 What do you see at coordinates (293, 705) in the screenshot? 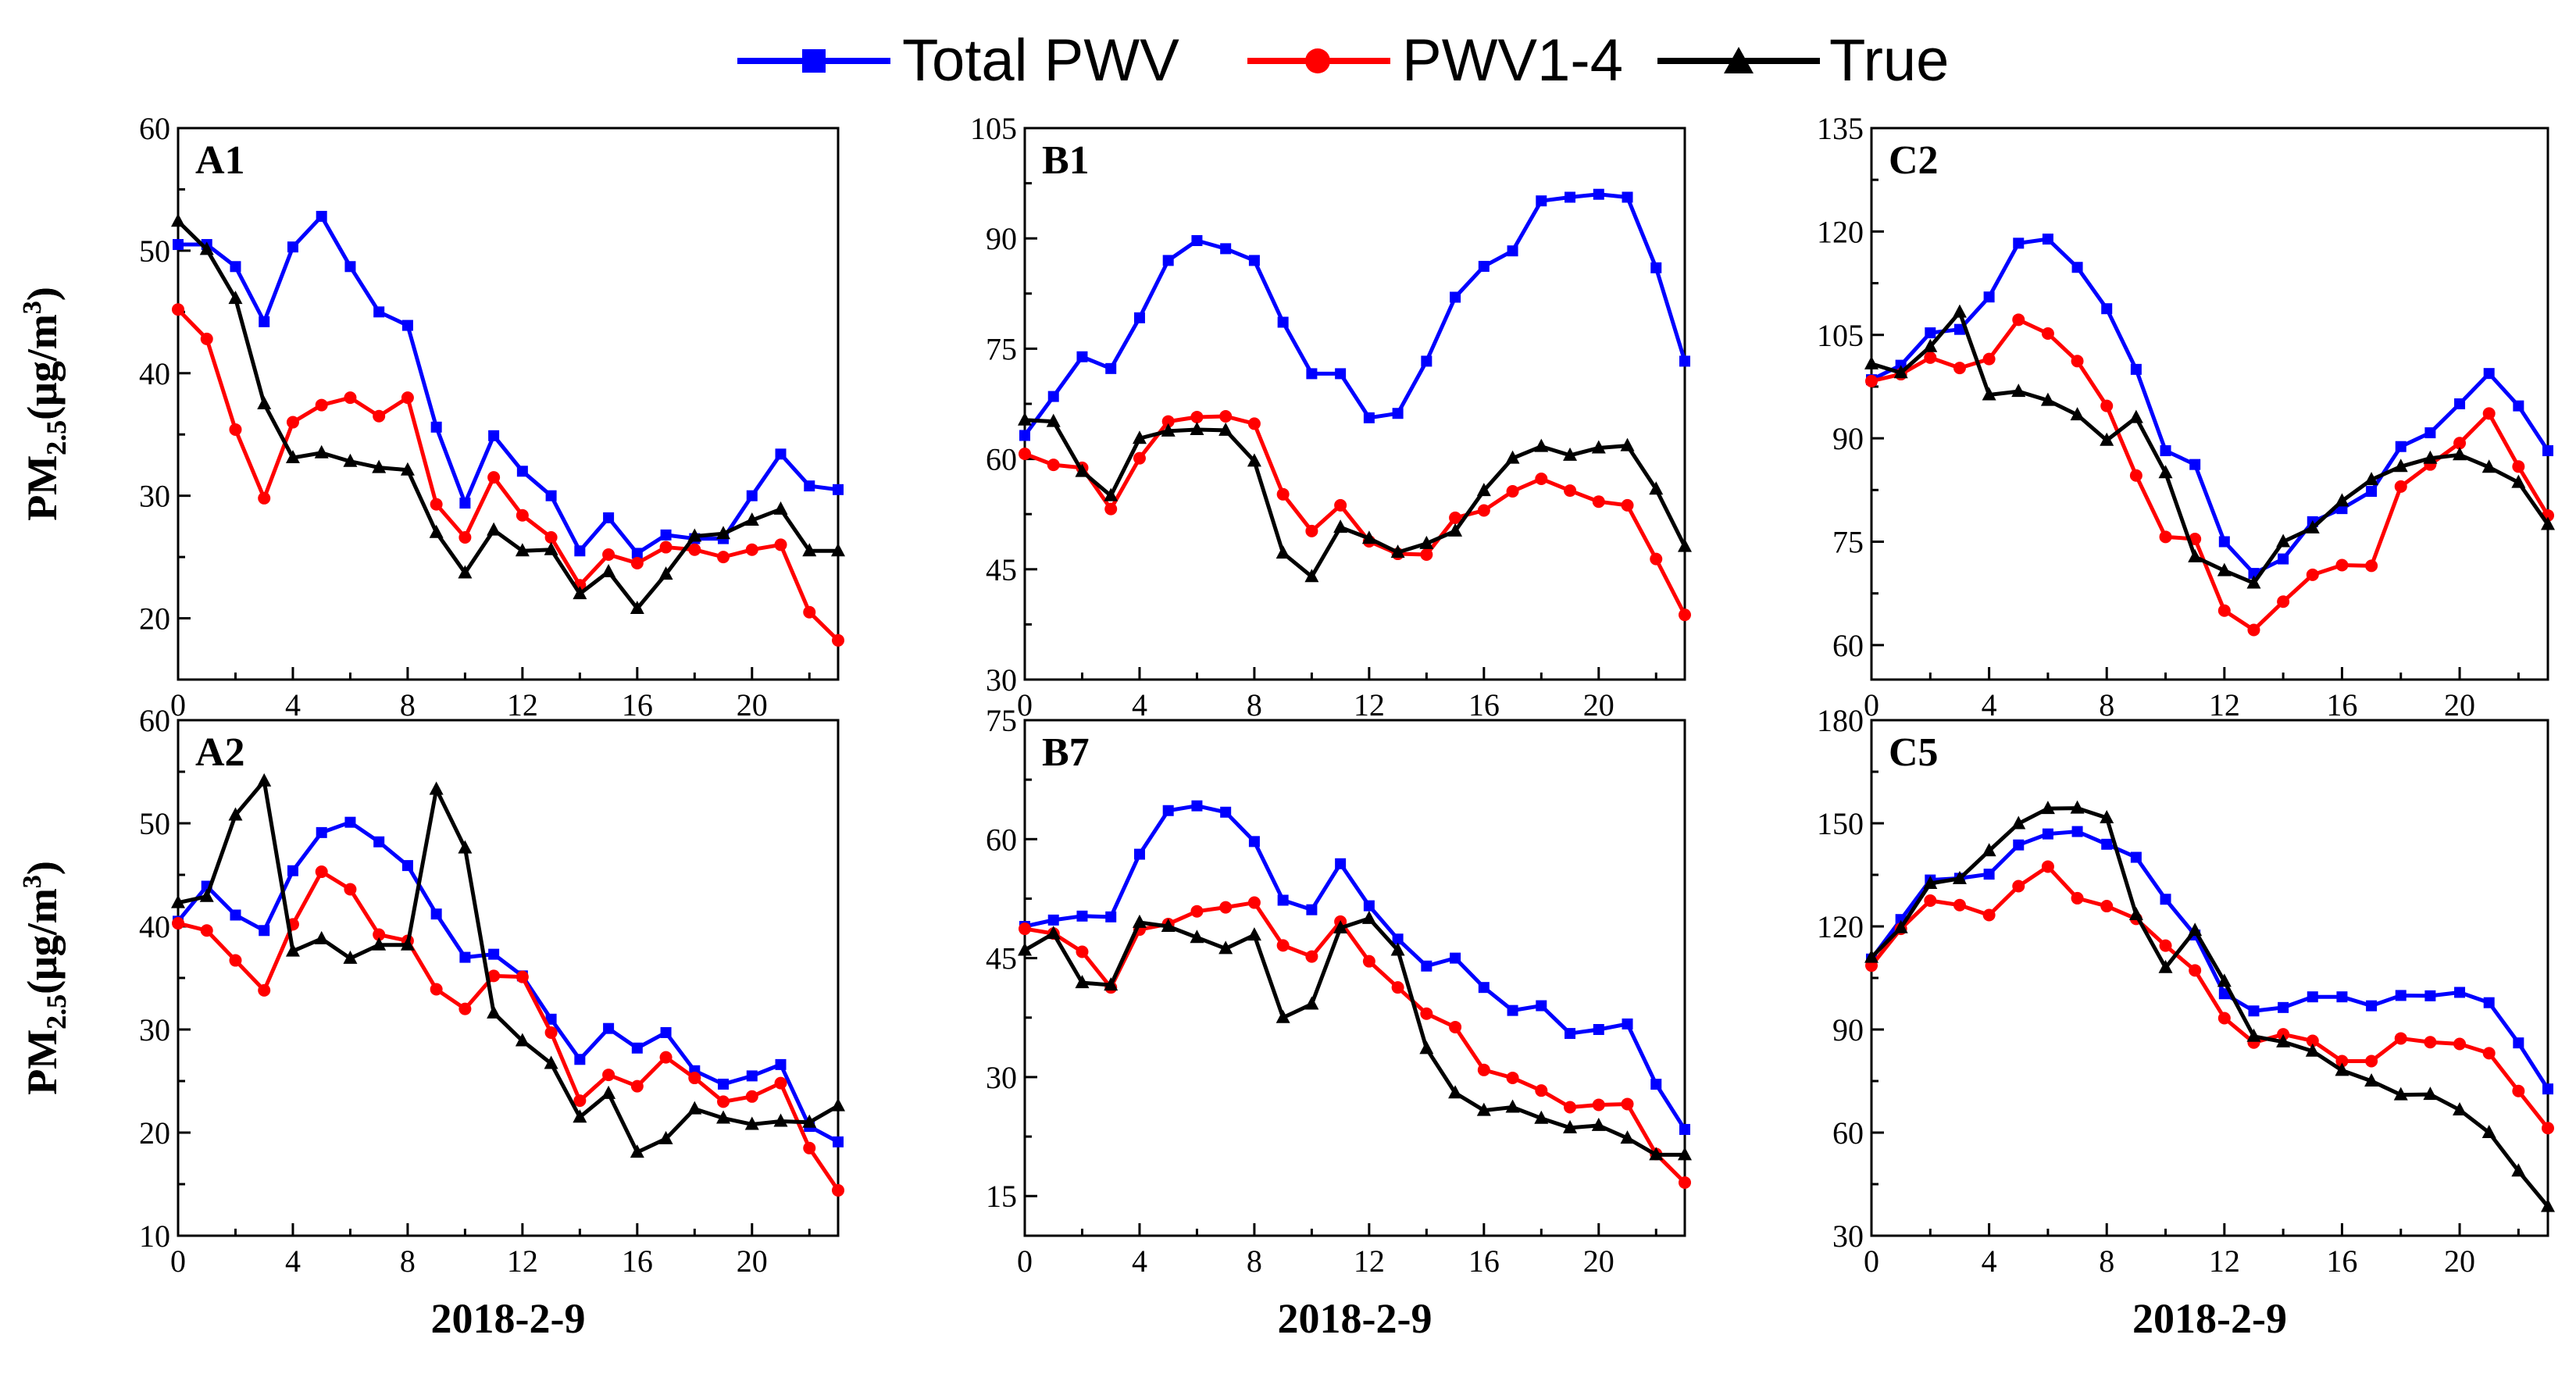
I see `x-tick-label: 4` at bounding box center [293, 705].